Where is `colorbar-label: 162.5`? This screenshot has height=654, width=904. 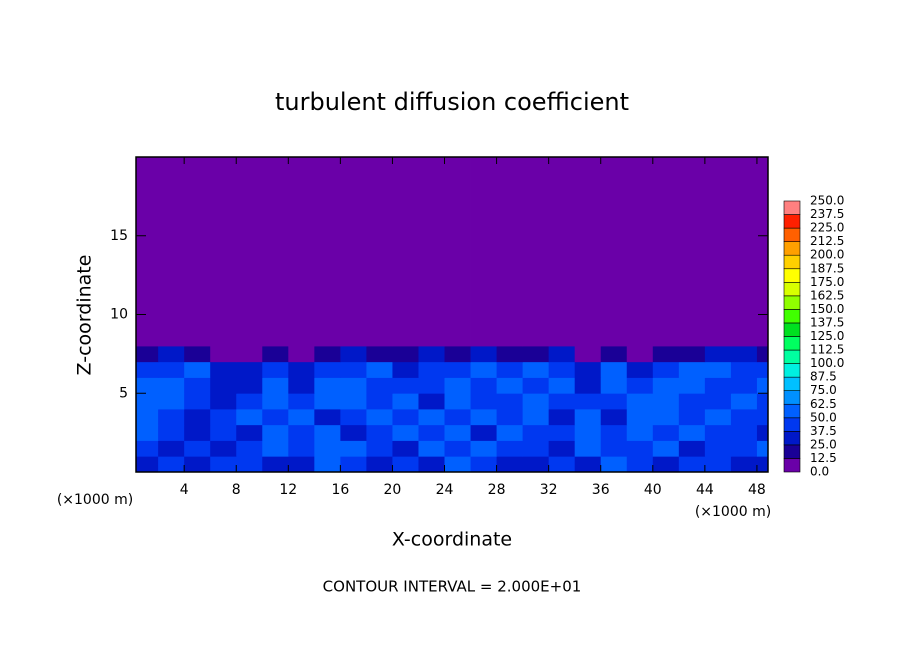
colorbar-label: 162.5 is located at coordinates (827, 295).